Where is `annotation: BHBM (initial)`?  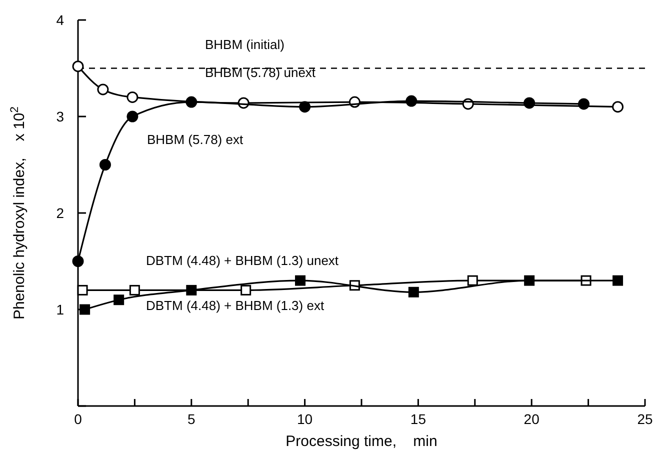 annotation: BHBM (initial) is located at coordinates (244, 44).